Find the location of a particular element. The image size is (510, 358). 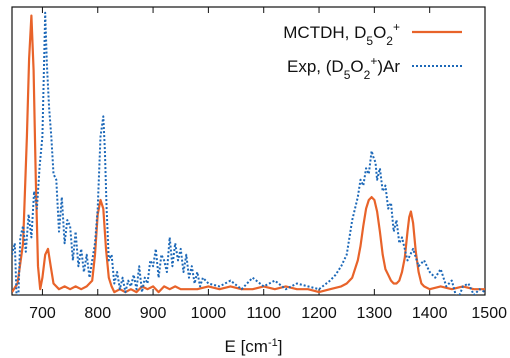

x-axis-title: E [cm-1] is located at coordinates (254, 346).